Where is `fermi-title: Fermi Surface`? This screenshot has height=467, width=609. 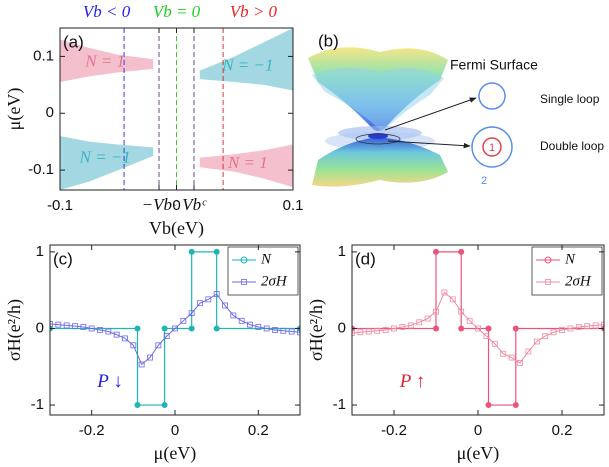
fermi-title: Fermi Surface is located at coordinates (494, 65).